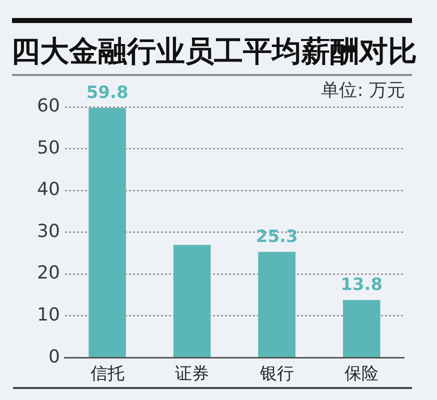 Image resolution: width=437 pixels, height=400 pixels. What do you see at coordinates (48, 106) in the screenshot?
I see `y-tick-label: 60` at bounding box center [48, 106].